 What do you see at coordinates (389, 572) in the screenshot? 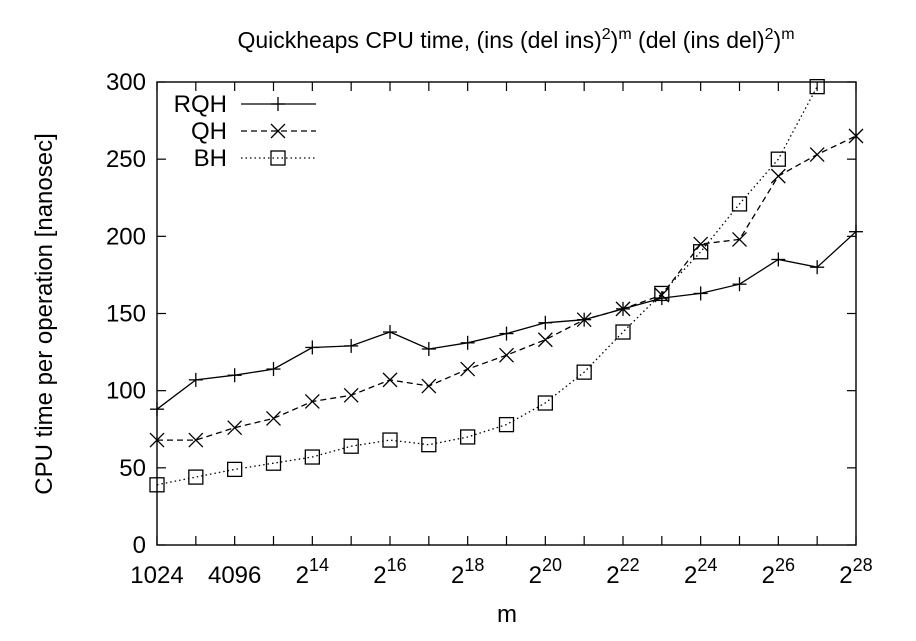
I see `x-tick-label: 216` at bounding box center [389, 572].